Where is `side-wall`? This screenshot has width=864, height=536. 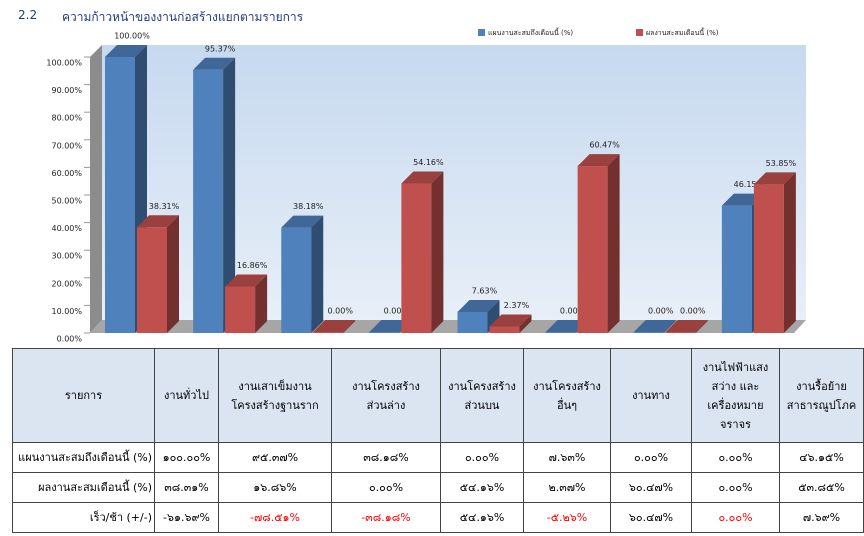 side-wall is located at coordinates (96, 189).